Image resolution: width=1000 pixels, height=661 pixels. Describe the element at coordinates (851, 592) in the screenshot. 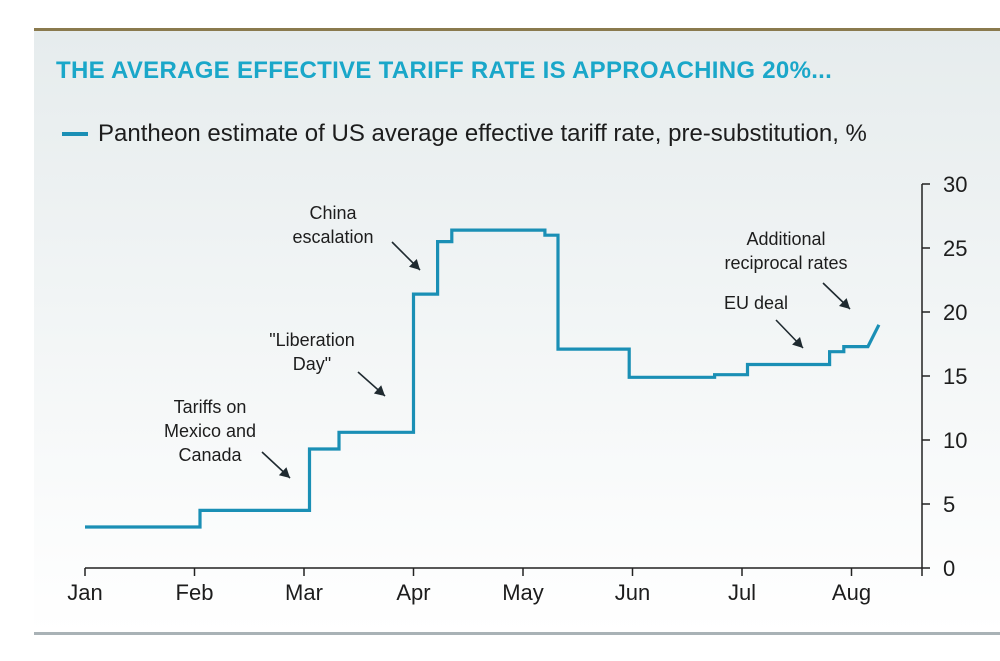

I see `x-tick-label: Aug` at that location.